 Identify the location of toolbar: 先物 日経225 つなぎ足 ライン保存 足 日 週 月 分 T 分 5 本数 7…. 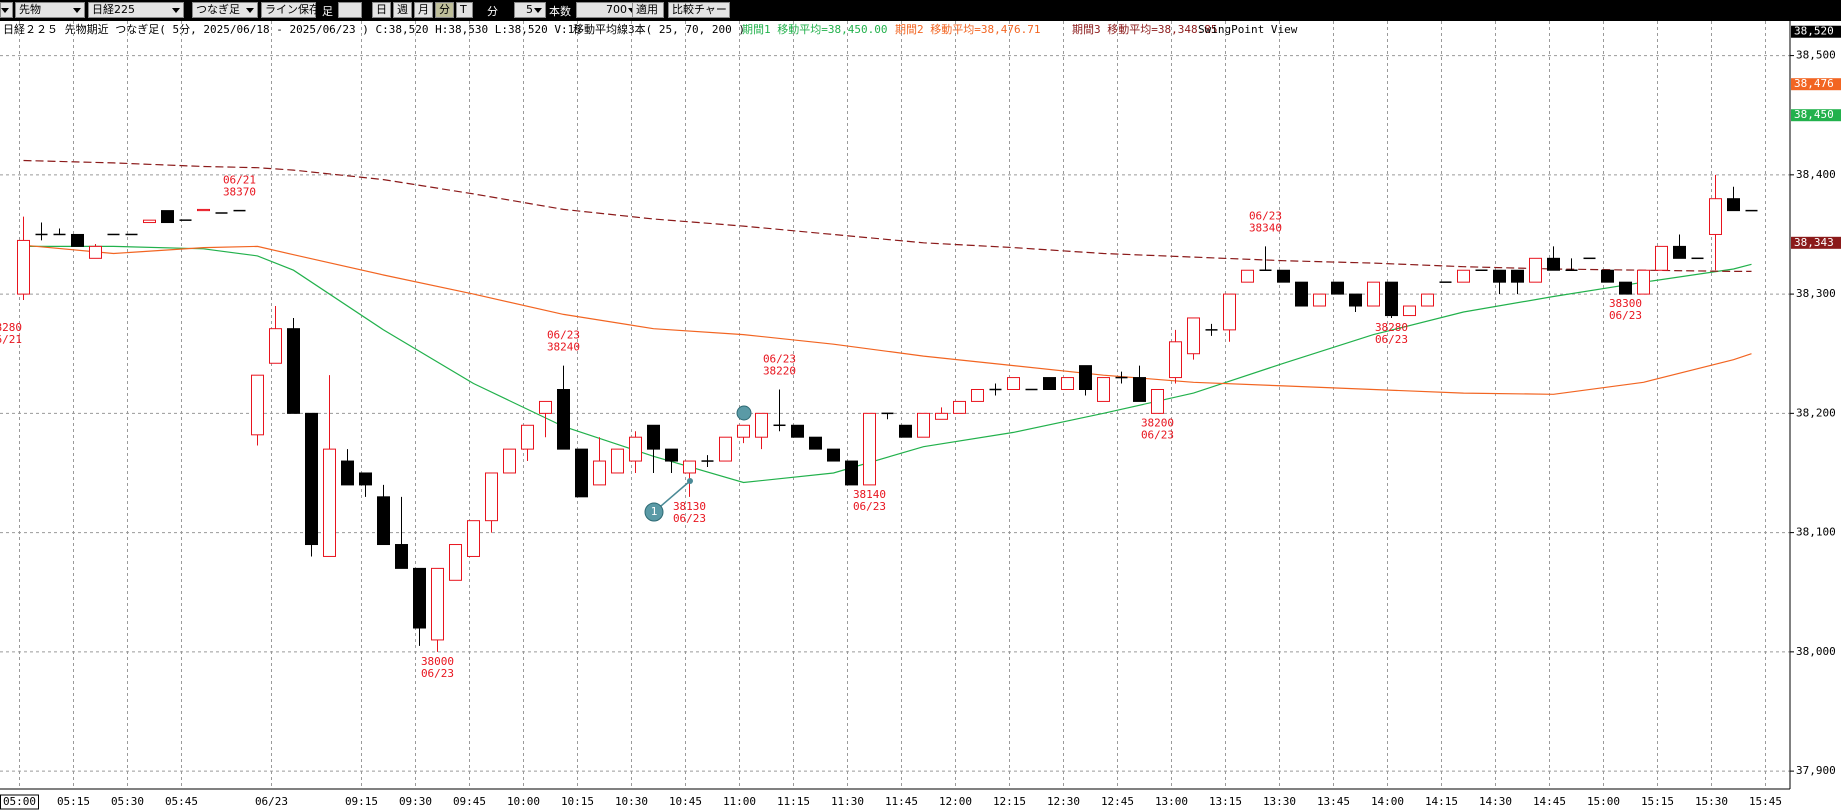
(920, 10).